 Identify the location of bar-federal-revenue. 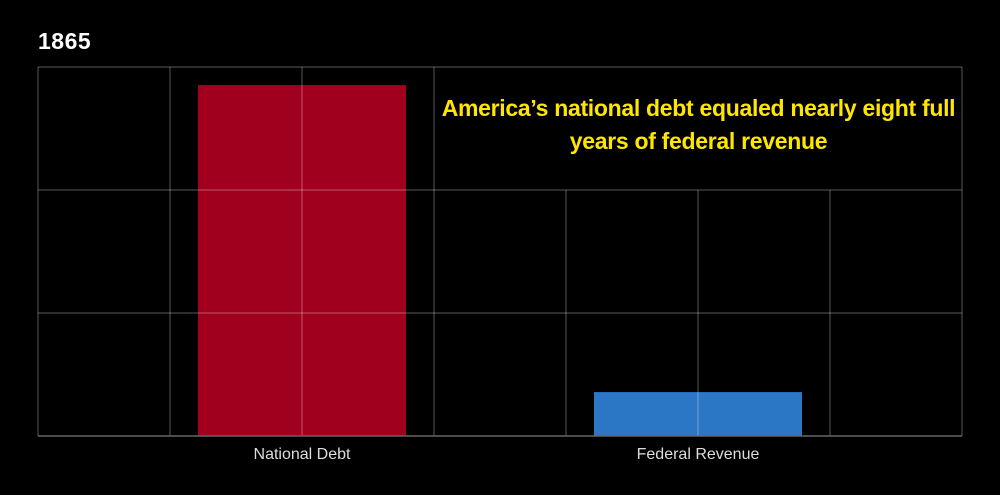
(698, 414).